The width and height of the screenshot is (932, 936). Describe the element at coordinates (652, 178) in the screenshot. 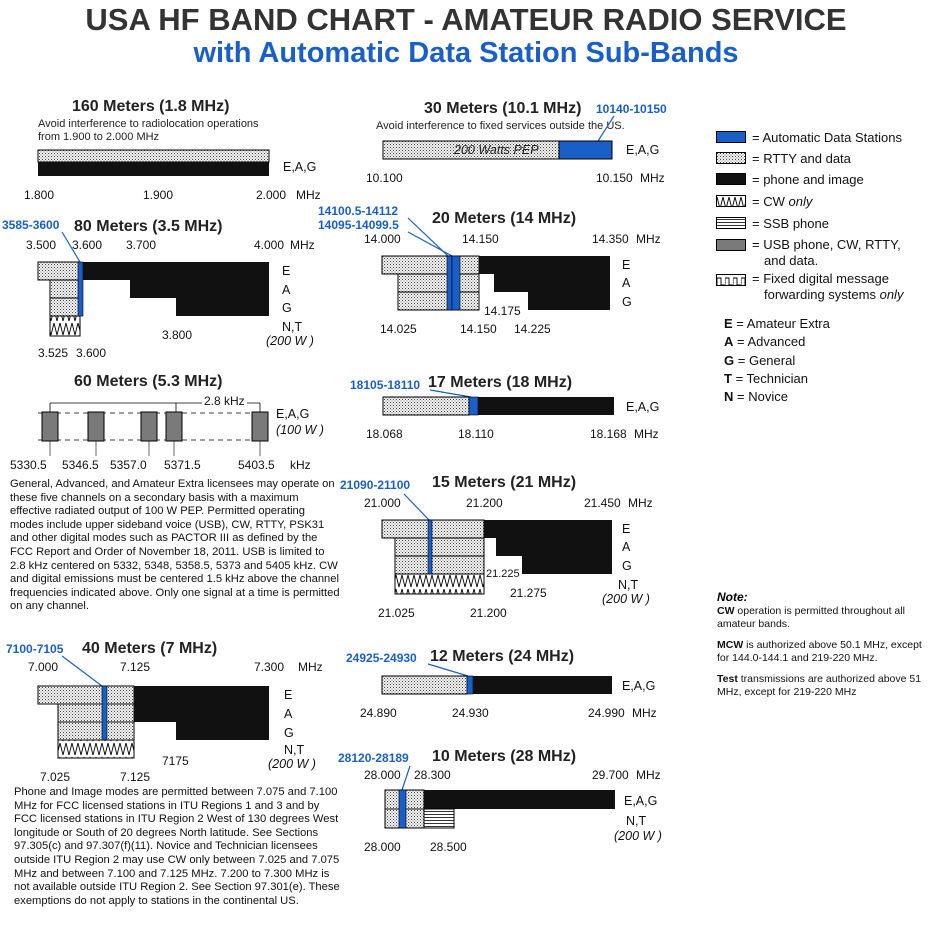

I see `band-30-unit: MHz` at that location.